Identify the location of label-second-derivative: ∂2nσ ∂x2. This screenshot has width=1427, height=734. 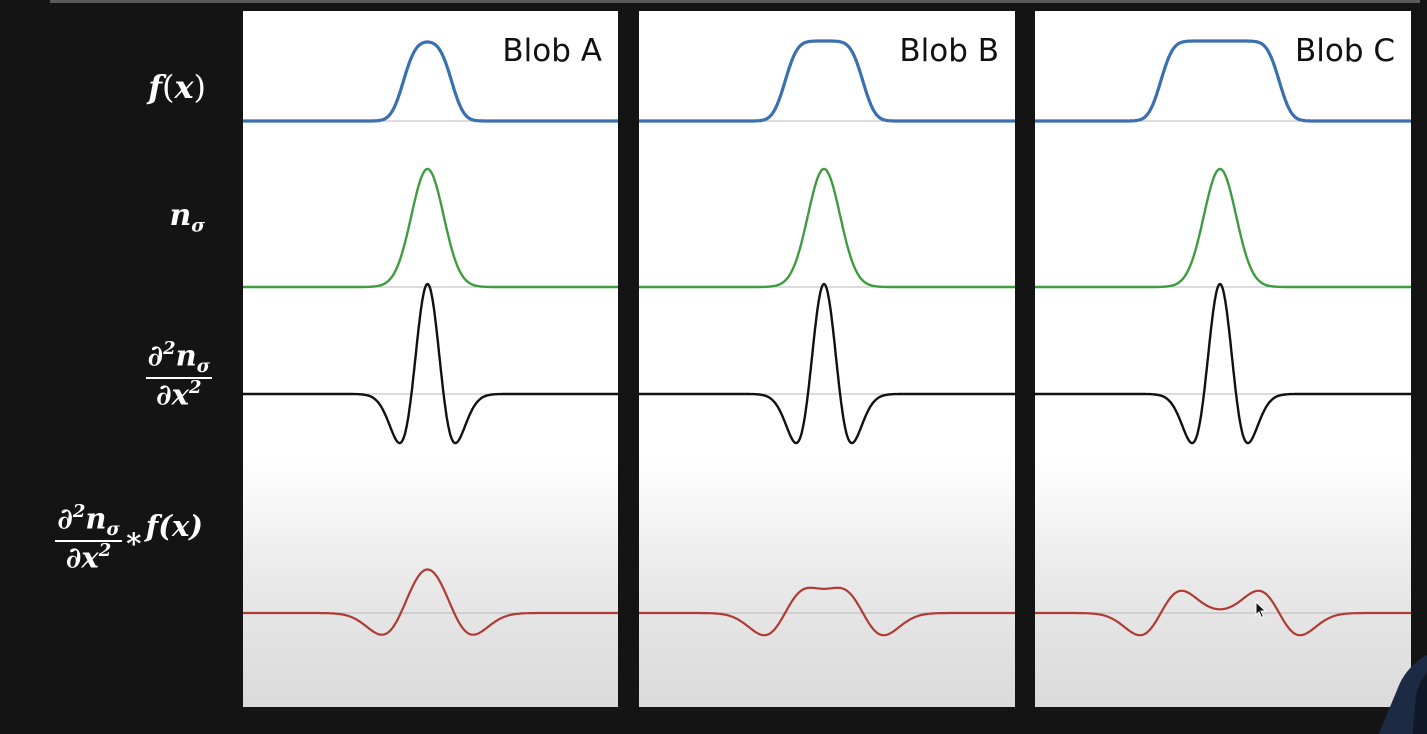
(178, 375).